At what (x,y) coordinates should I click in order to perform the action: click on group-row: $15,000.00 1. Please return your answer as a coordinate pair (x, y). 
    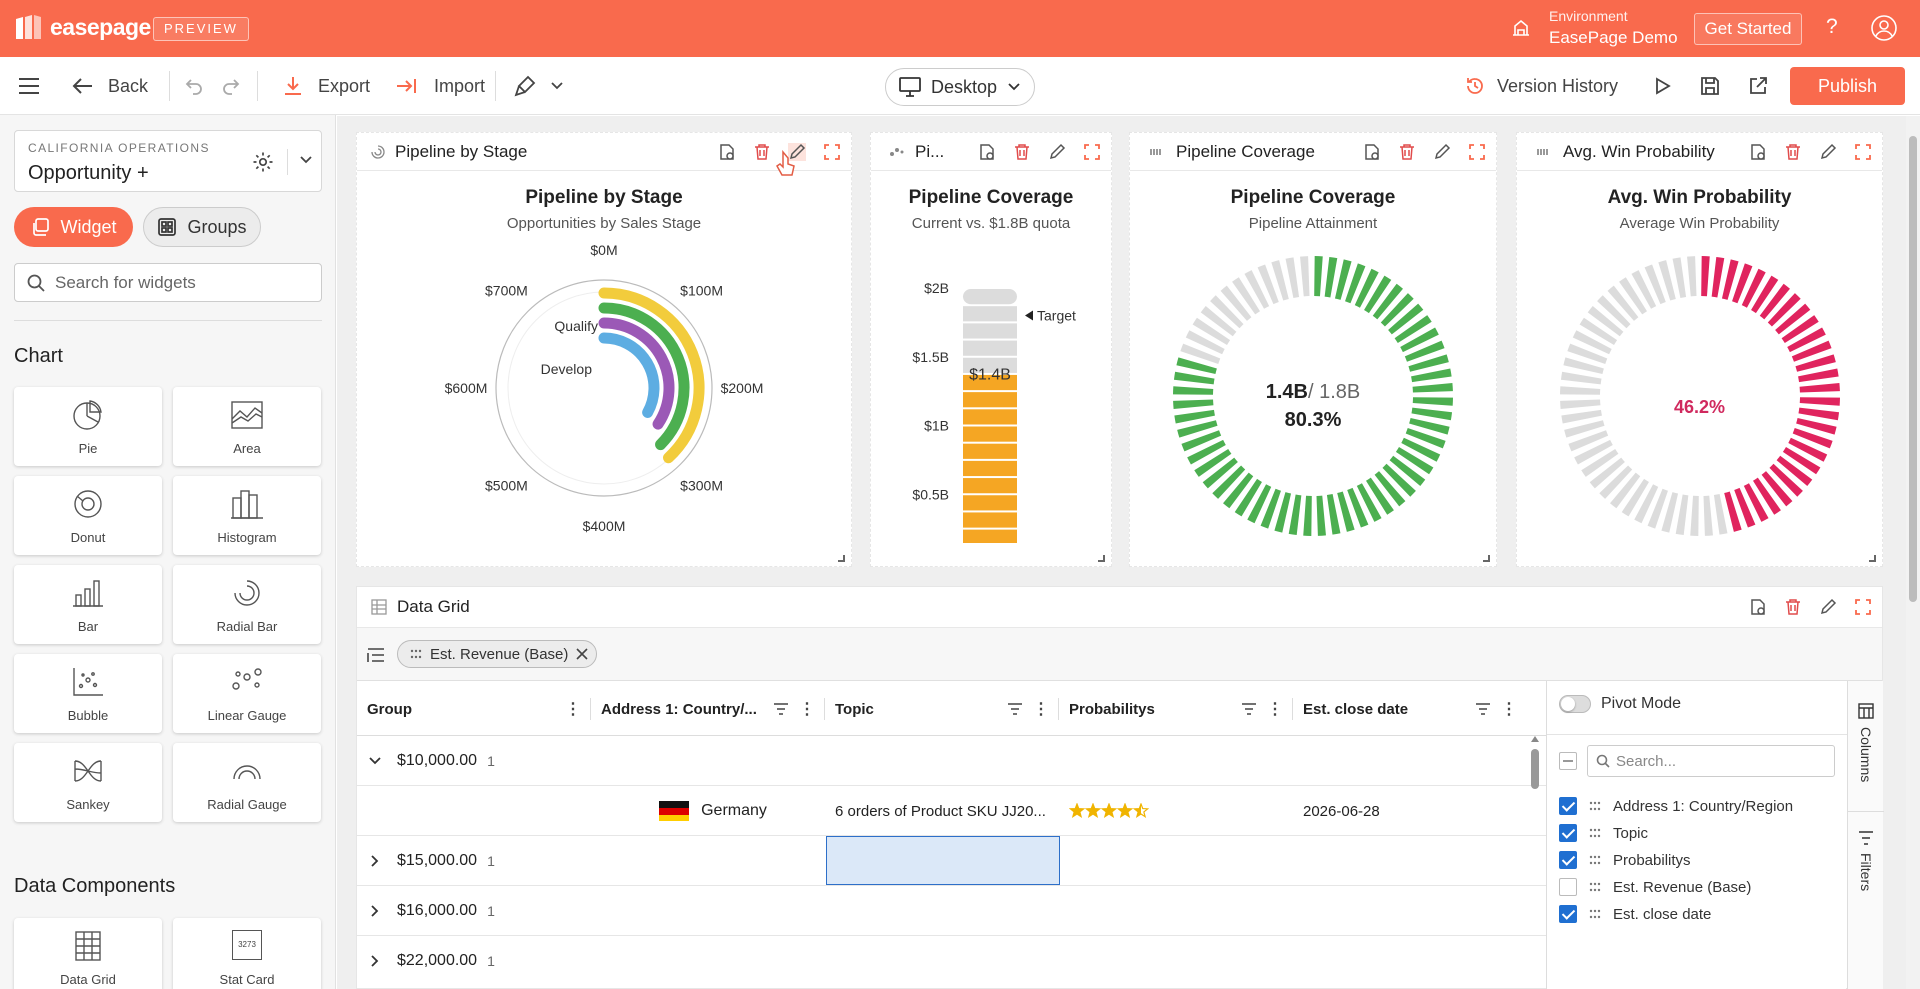
    Looking at the image, I should click on (952, 861).